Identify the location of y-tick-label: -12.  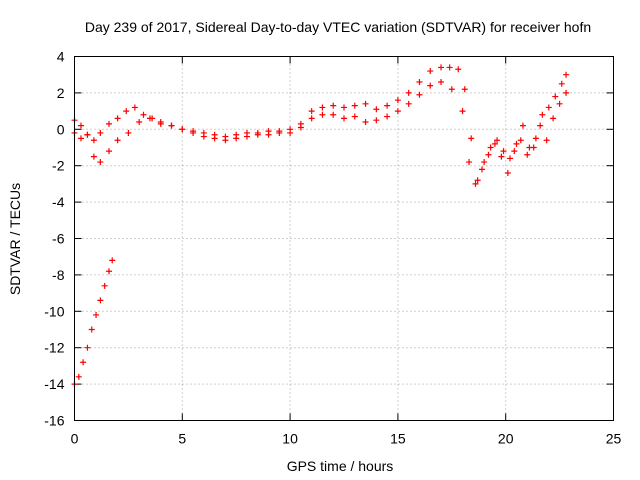
(54, 348).